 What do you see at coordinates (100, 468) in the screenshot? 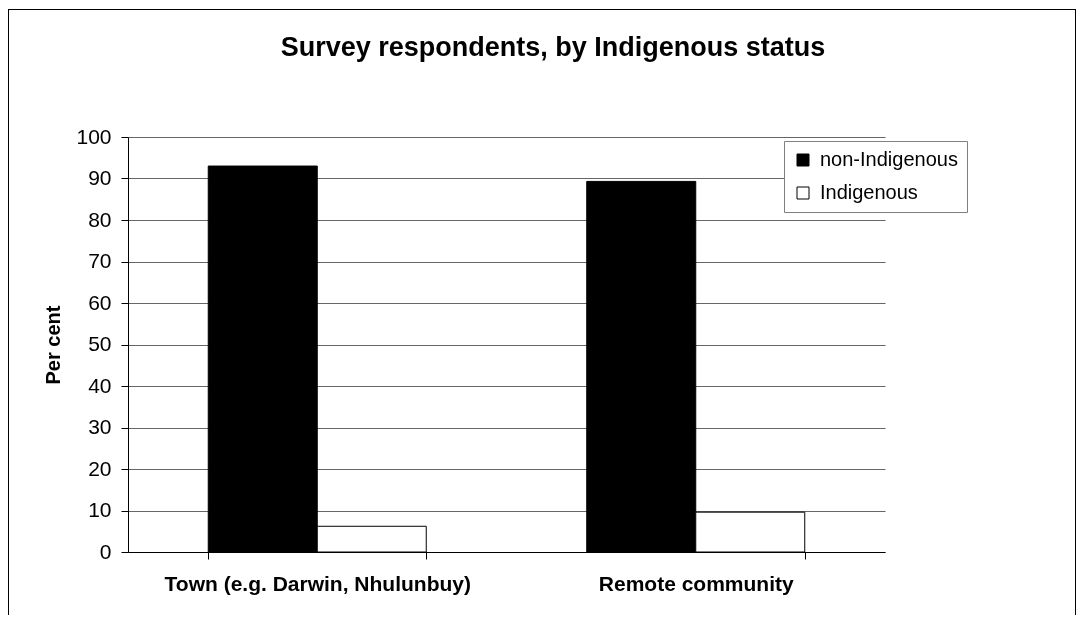
I see `y-tick-label: 20` at bounding box center [100, 468].